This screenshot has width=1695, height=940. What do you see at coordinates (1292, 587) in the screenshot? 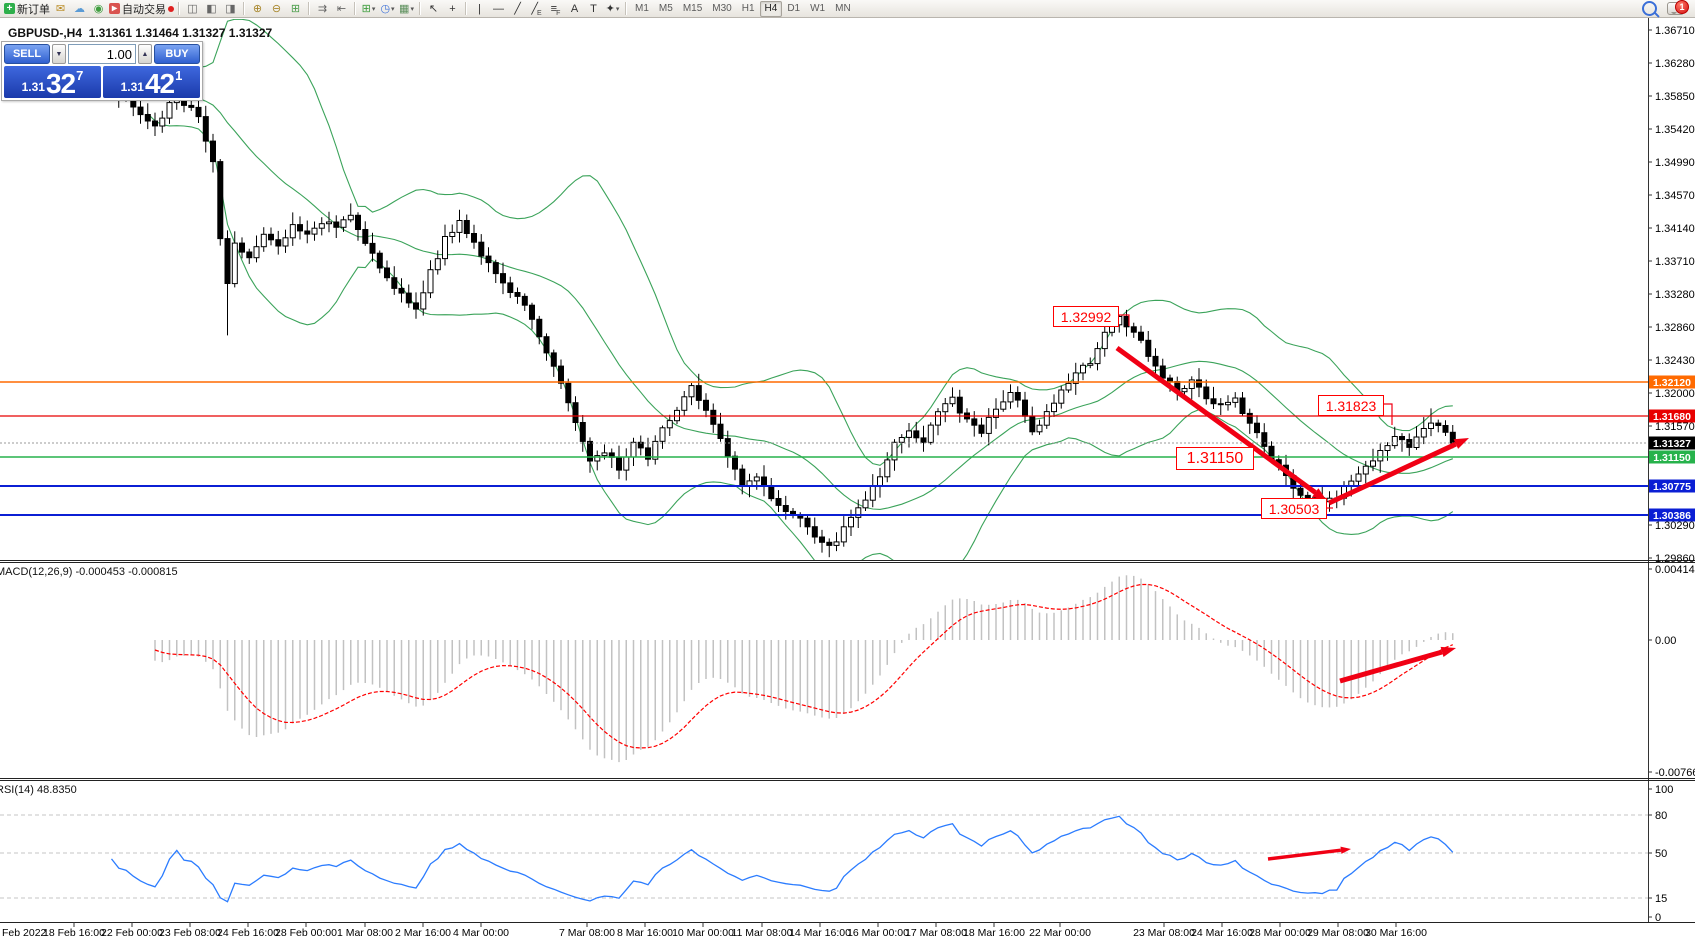
I see `trend-arrows` at bounding box center [1292, 587].